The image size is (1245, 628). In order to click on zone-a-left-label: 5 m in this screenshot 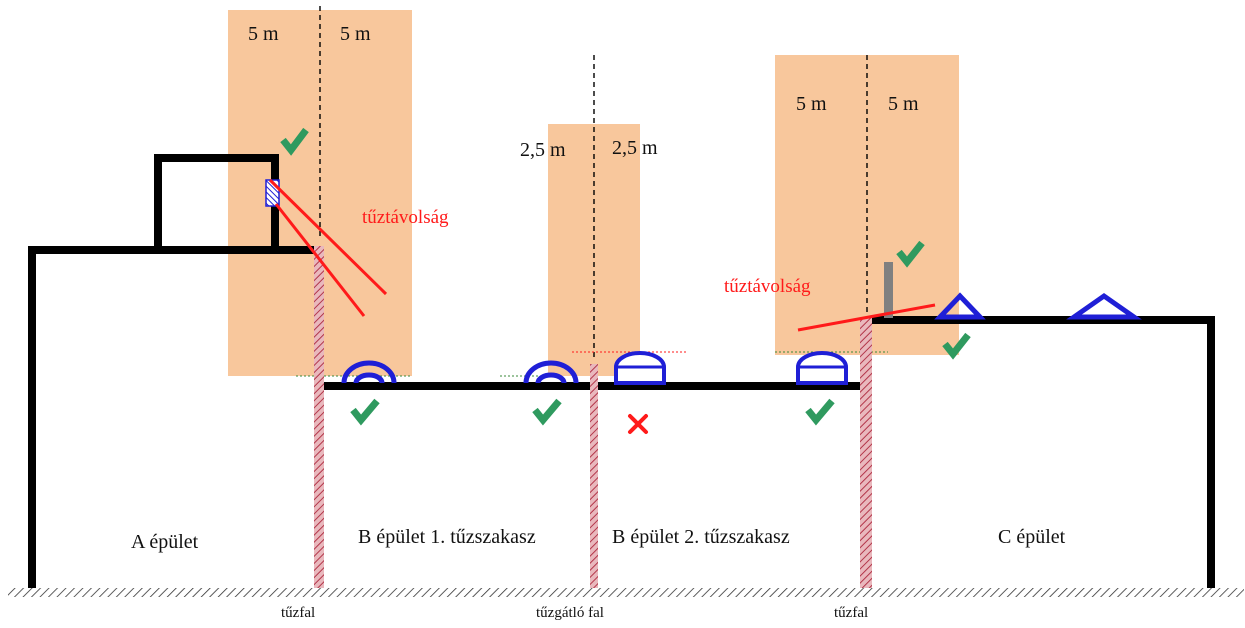, I will do `click(263, 34)`.